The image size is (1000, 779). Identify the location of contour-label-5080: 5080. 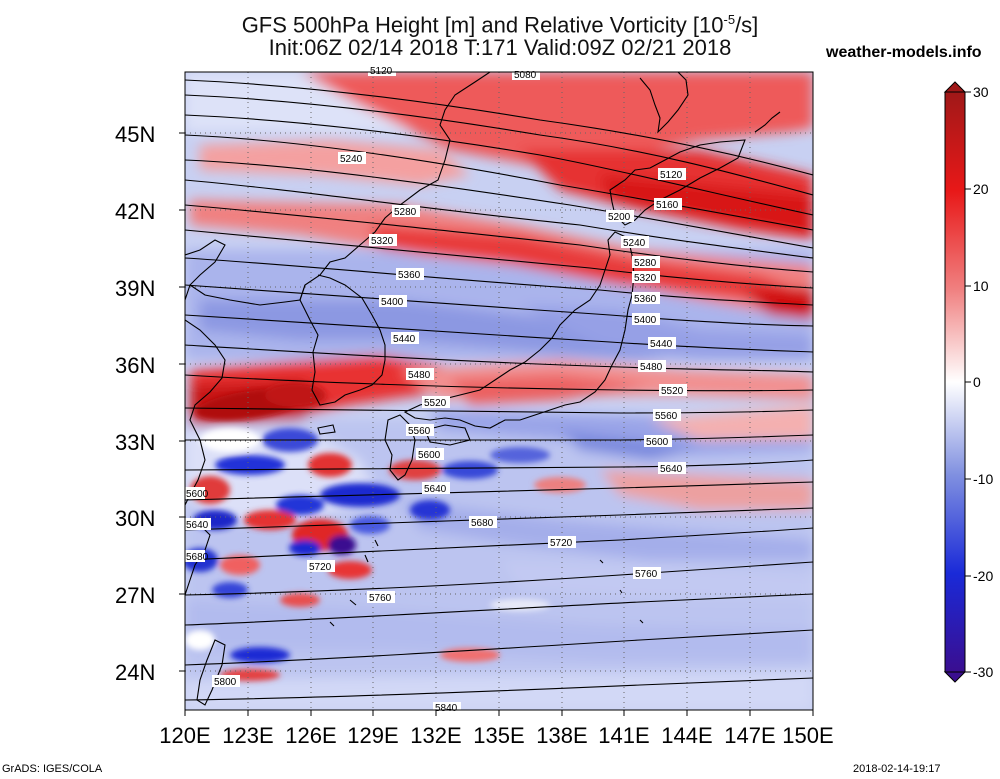
(526, 74).